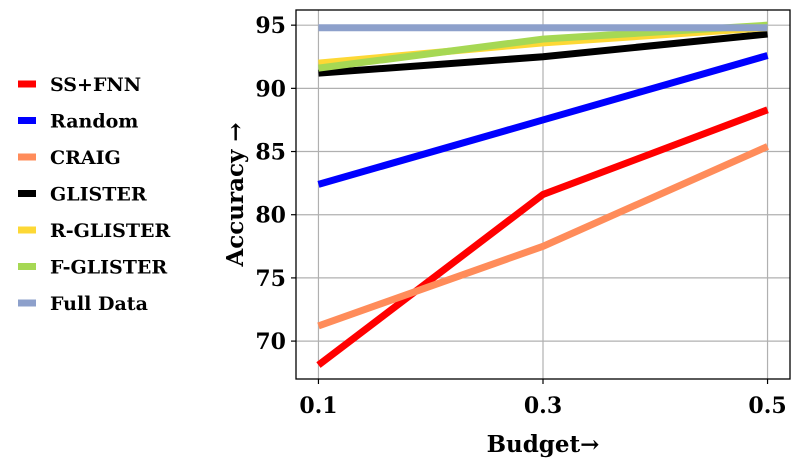 Image resolution: width=801 pixels, height=469 pixels. What do you see at coordinates (767, 406) in the screenshot?
I see `x-tick-label: 0.5` at bounding box center [767, 406].